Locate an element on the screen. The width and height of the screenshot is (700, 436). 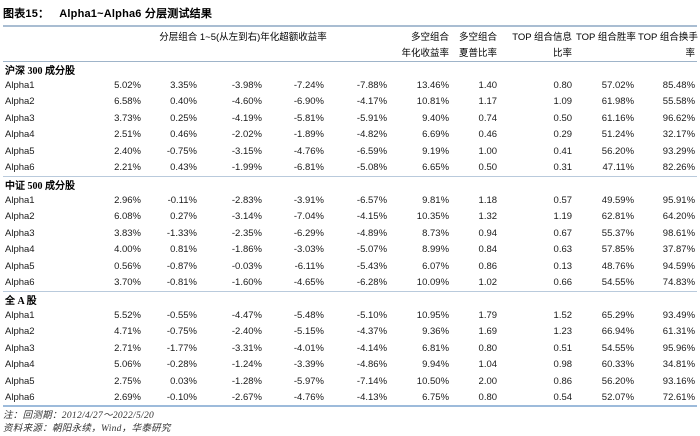
quintile-2-excess-return: 0.25% is located at coordinates (183, 118).